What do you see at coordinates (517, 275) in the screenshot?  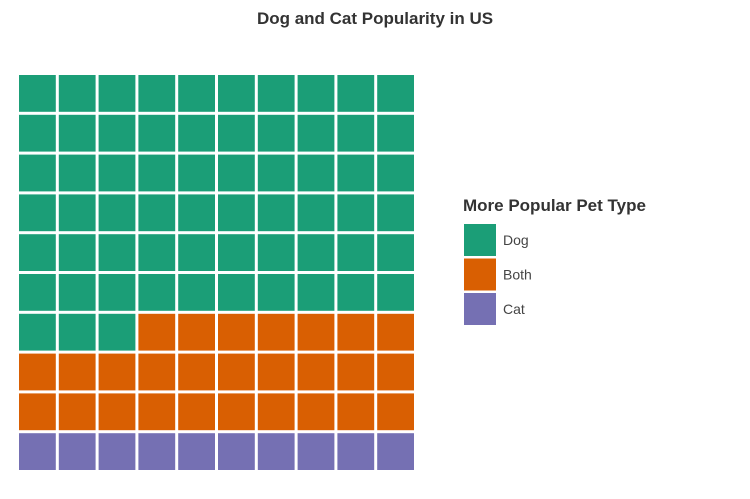 I see `legend-label-both: Both` at bounding box center [517, 275].